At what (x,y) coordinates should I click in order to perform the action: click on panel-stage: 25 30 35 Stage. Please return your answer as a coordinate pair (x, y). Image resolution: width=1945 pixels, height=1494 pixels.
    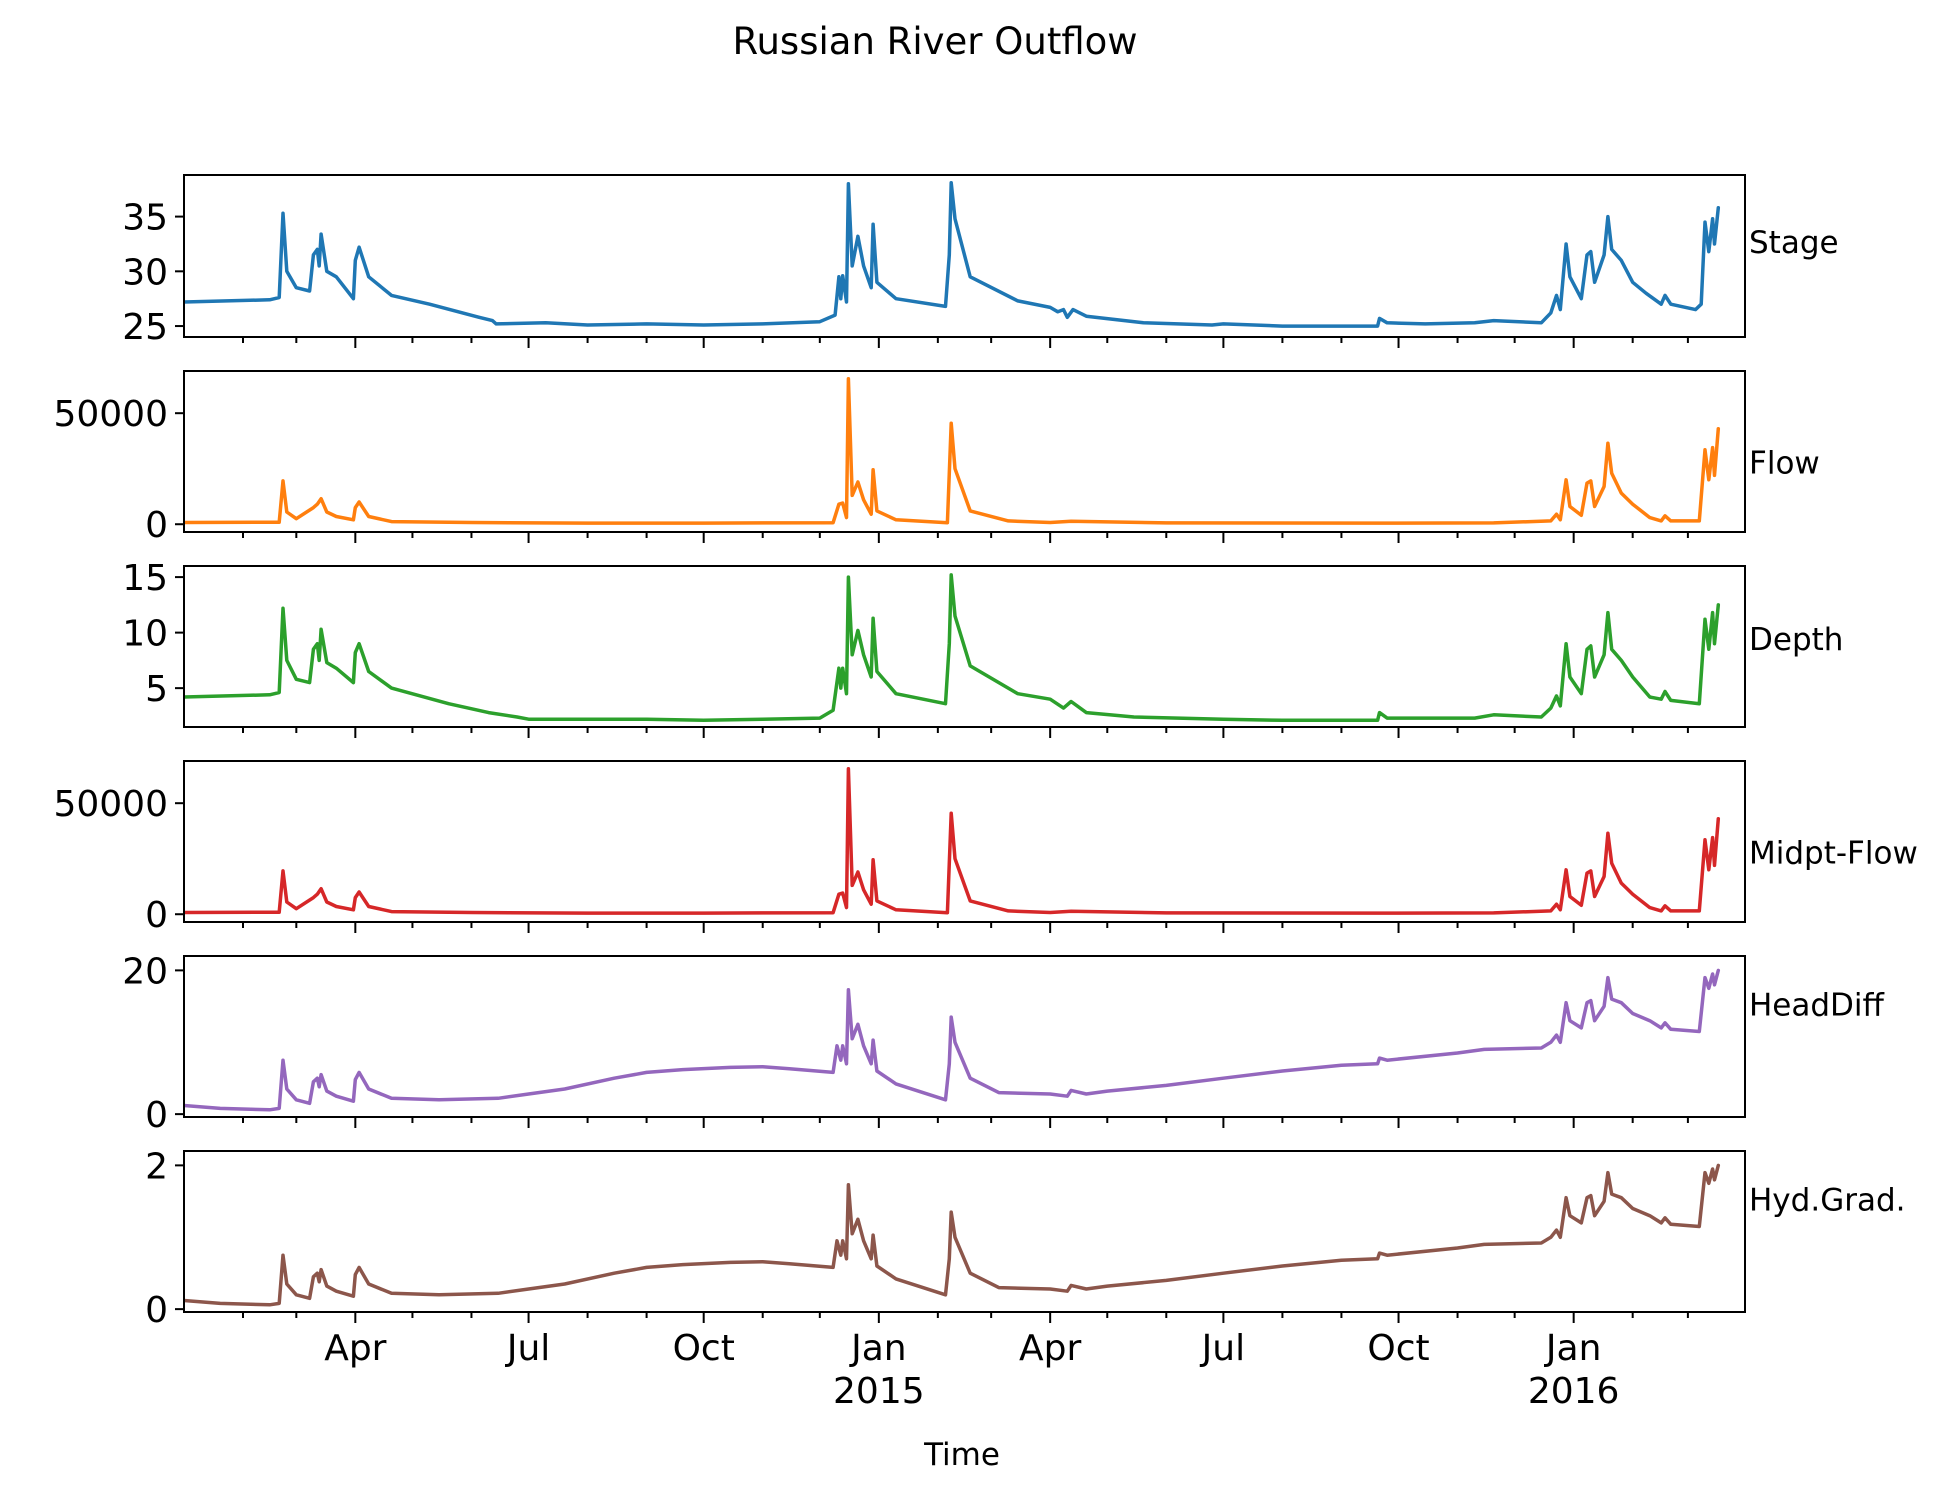
    Looking at the image, I should click on (980, 261).